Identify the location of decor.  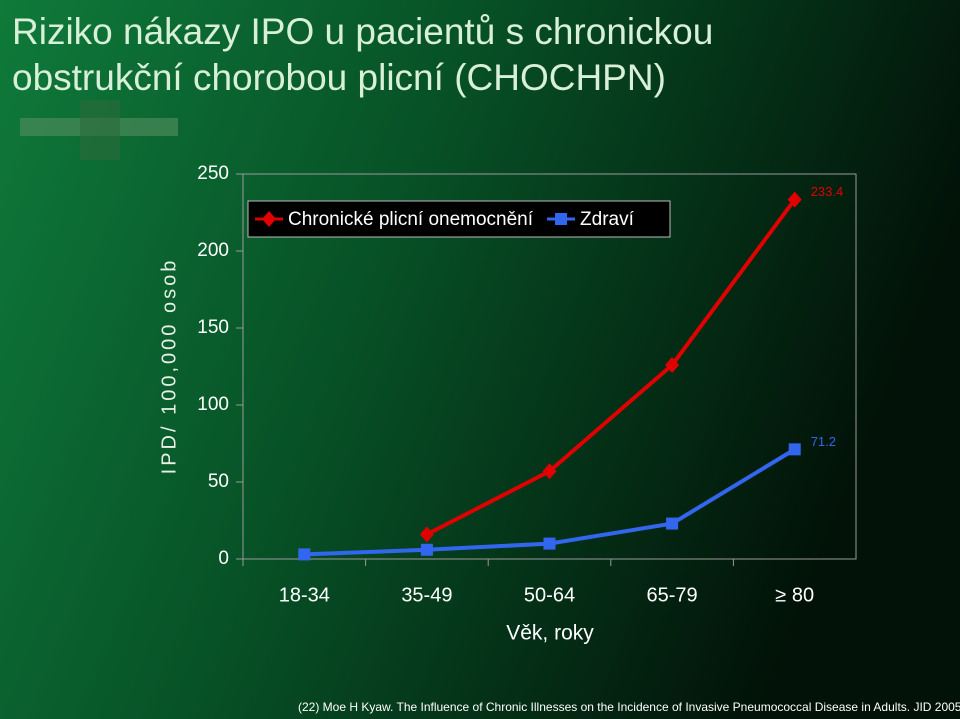
(100, 130).